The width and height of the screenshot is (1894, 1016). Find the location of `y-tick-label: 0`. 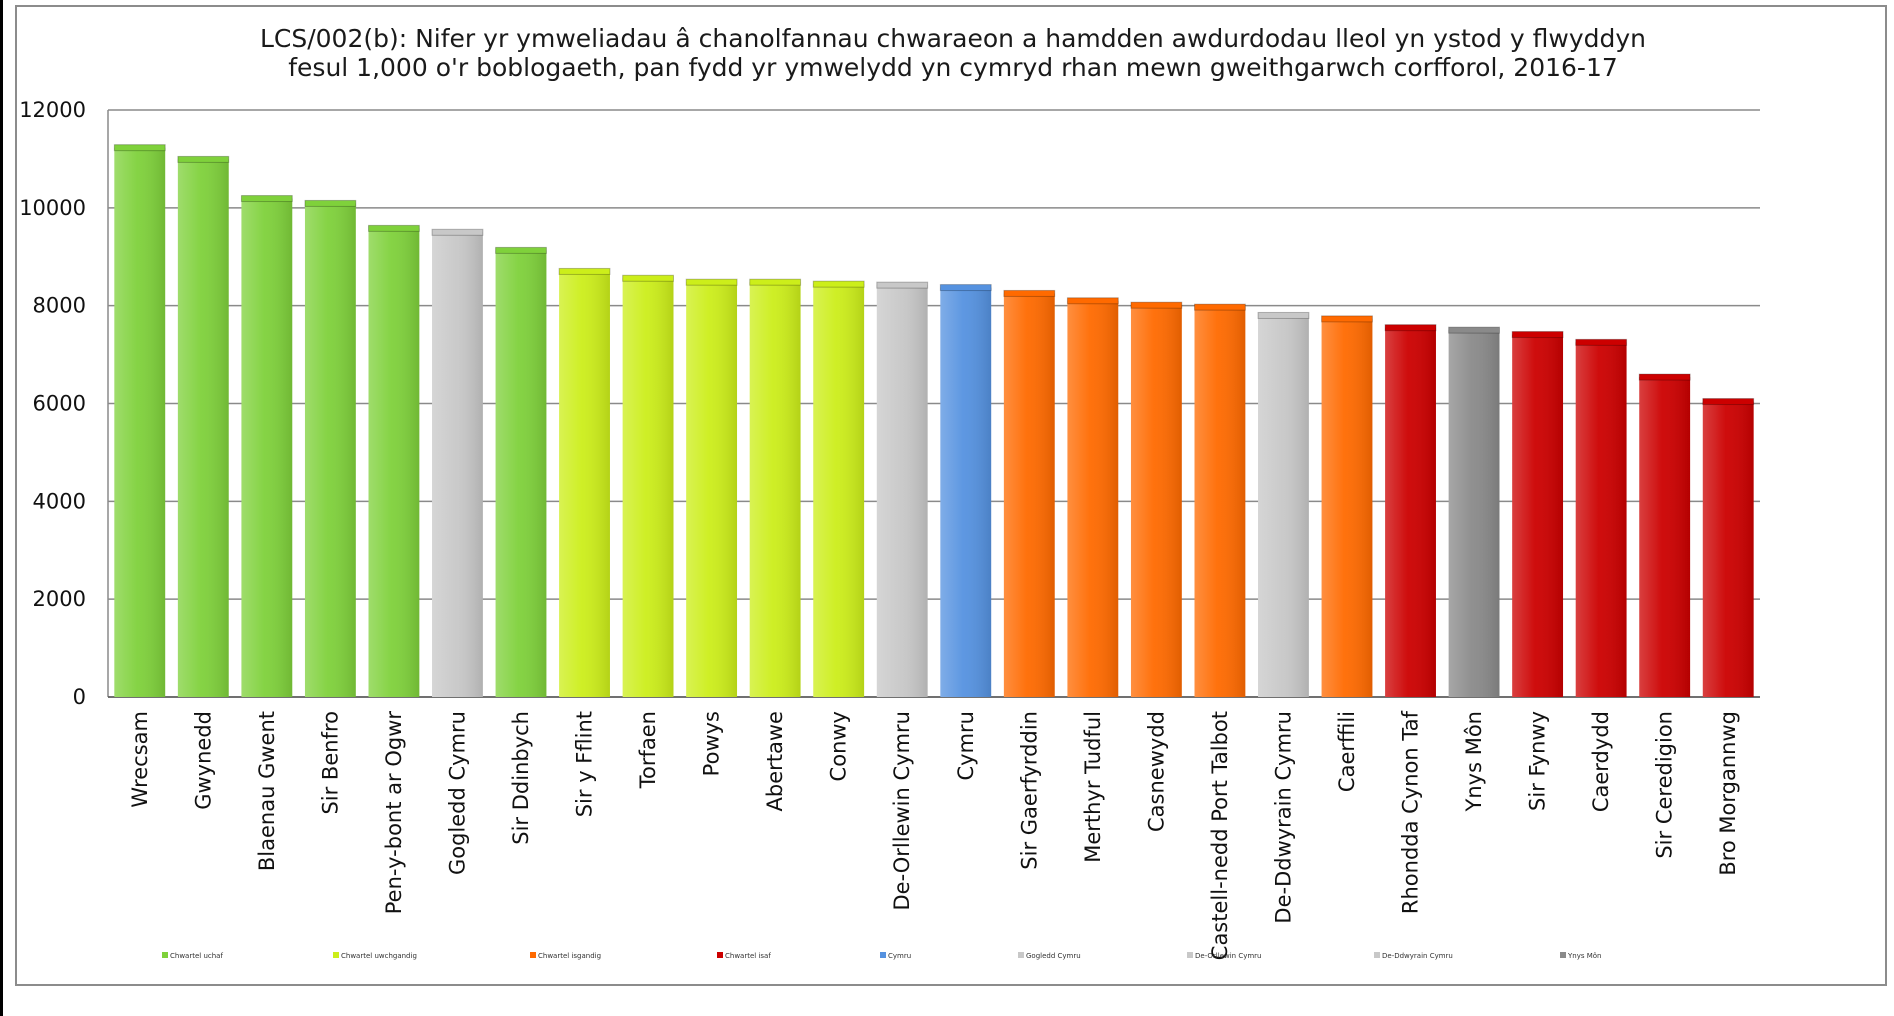

y-tick-label: 0 is located at coordinates (79, 697).